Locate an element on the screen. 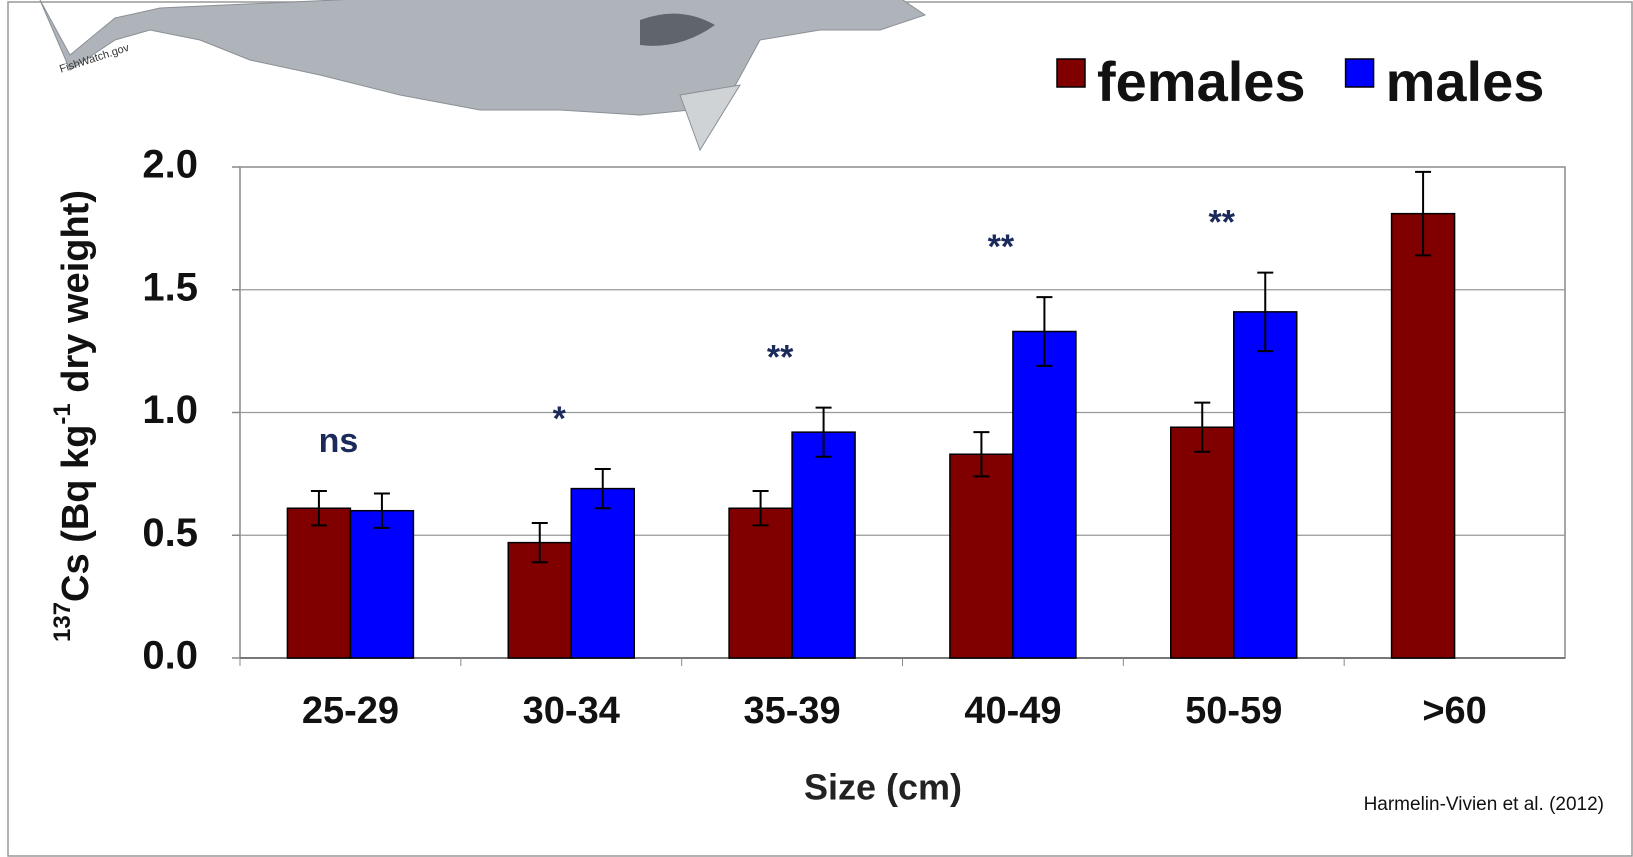 The image size is (1633, 857). x-axis-label: Size (cm) is located at coordinates (883, 787).